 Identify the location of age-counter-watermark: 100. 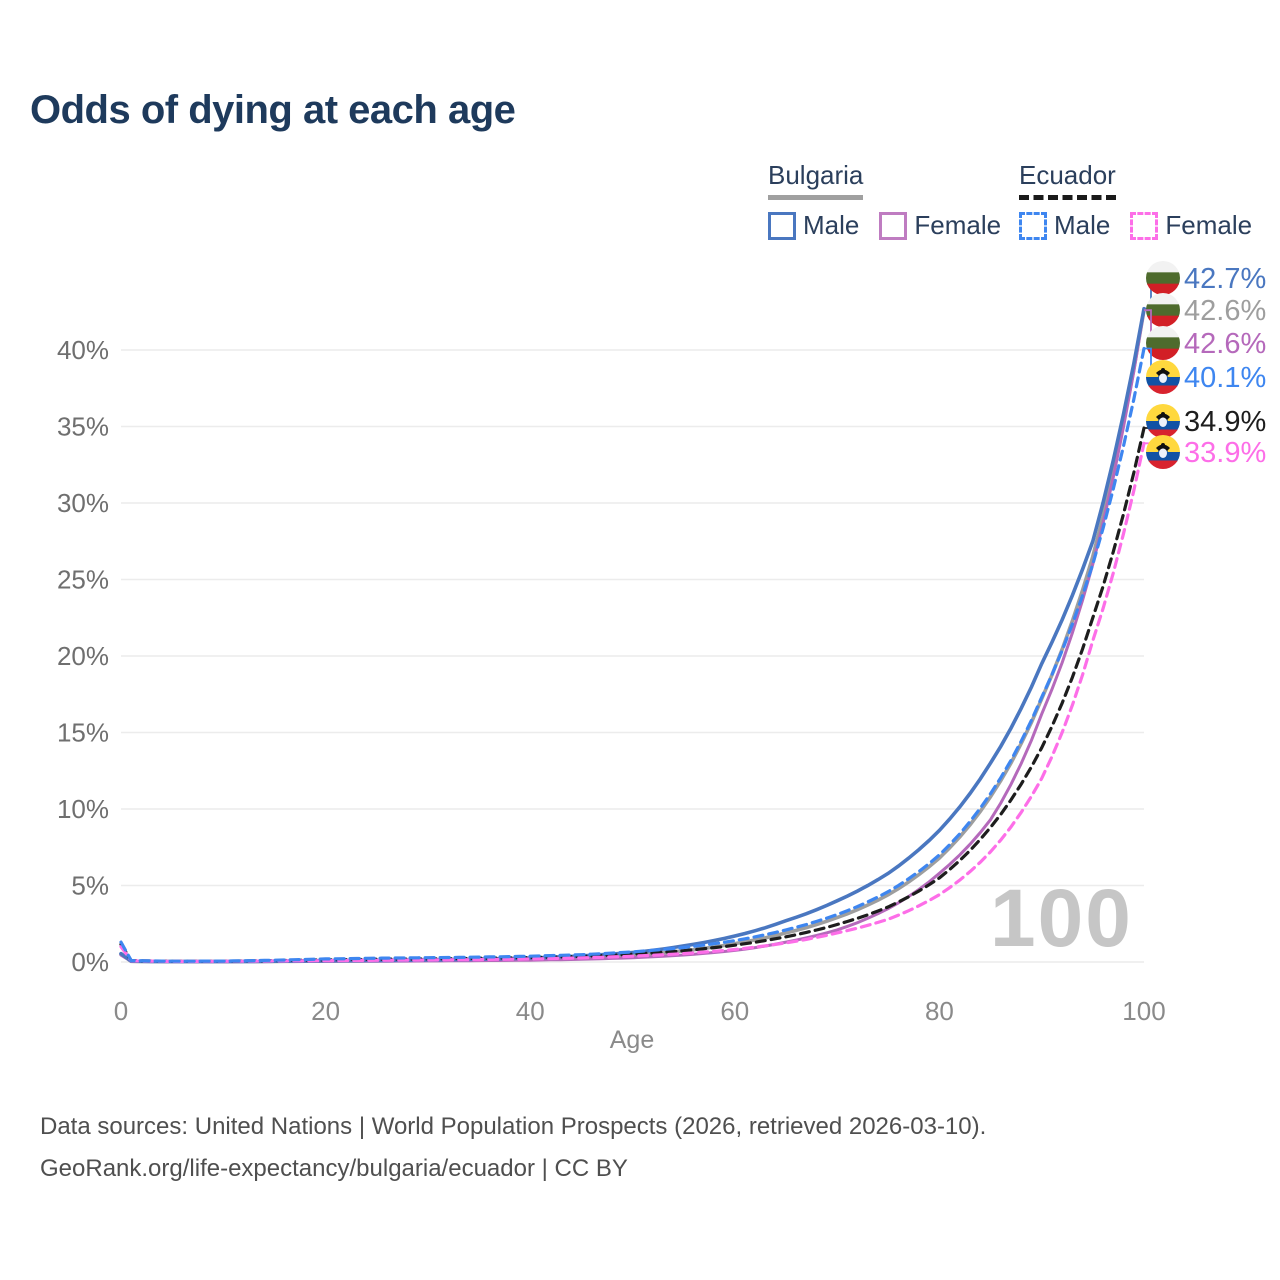
(1061, 918).